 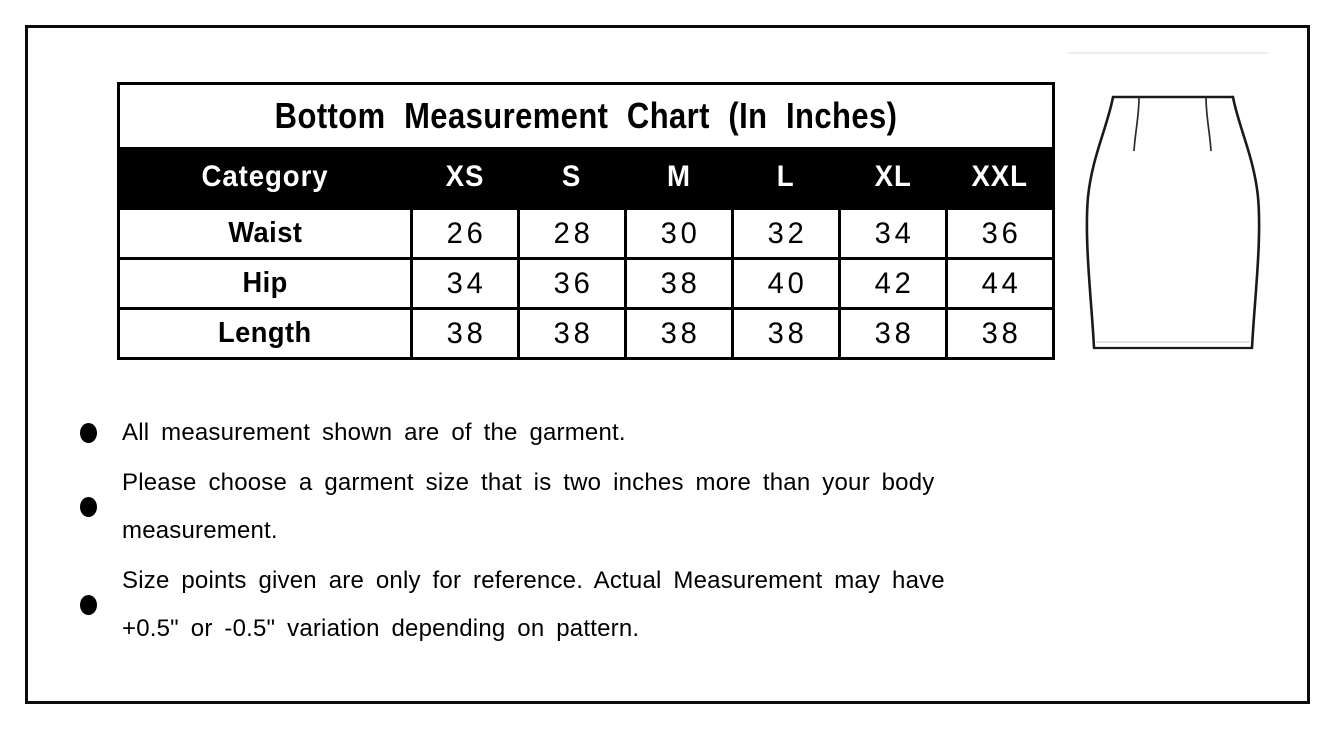 What do you see at coordinates (463, 177) in the screenshot?
I see `column-header-xs: XS` at bounding box center [463, 177].